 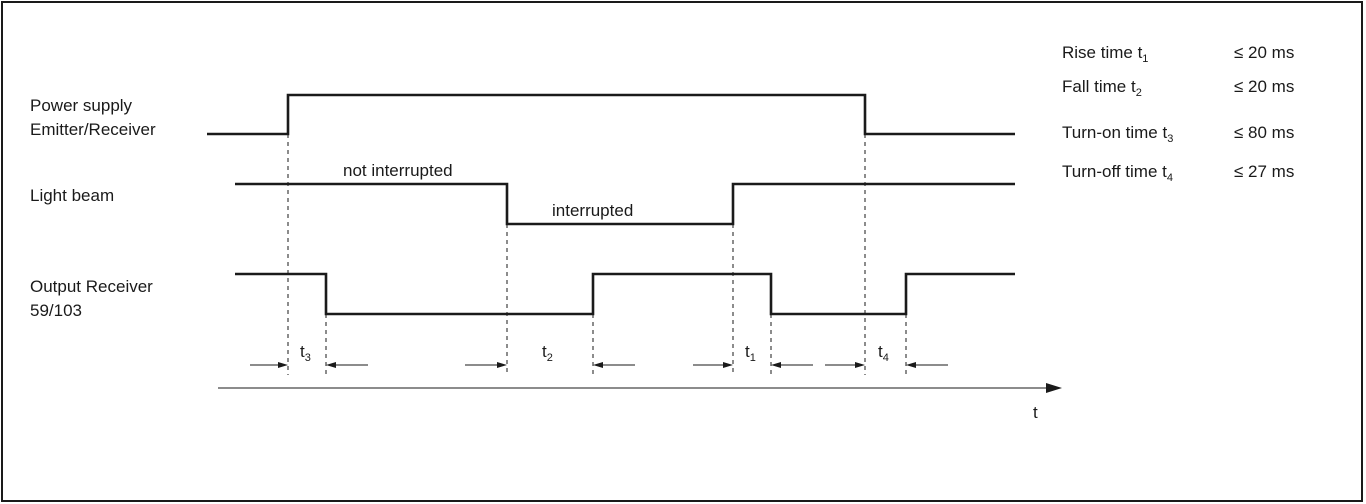 What do you see at coordinates (81, 105) in the screenshot?
I see `power-supply-label-line1: Power supply` at bounding box center [81, 105].